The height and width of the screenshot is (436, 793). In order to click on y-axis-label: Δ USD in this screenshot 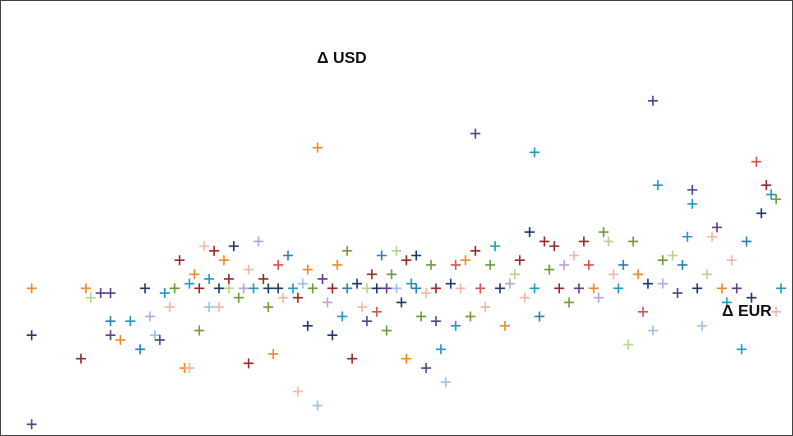, I will do `click(342, 58)`.